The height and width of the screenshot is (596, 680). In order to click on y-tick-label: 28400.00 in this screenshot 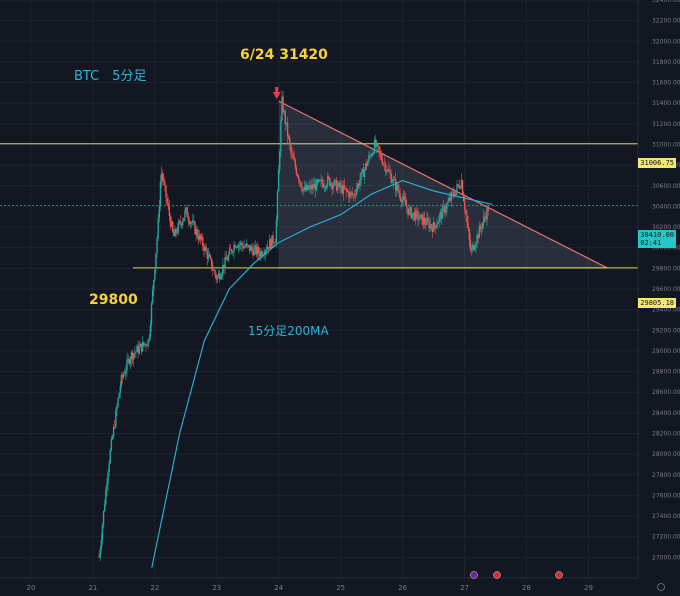, I will do `click(666, 413)`.